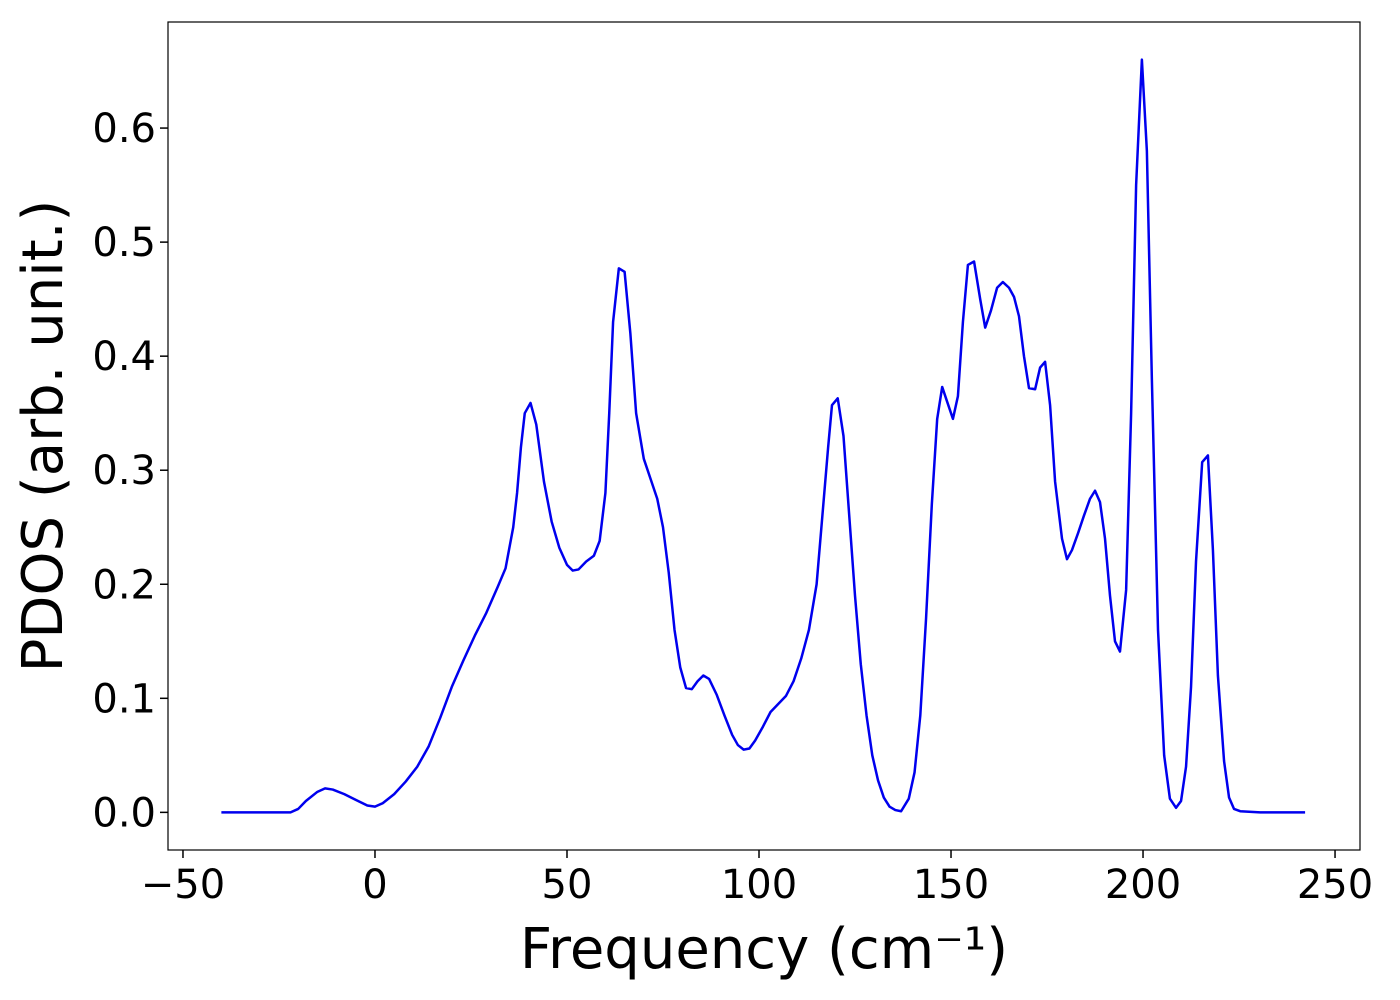 The image size is (1400, 1000). I want to click on y-tick-label: 0.1, so click(124, 699).